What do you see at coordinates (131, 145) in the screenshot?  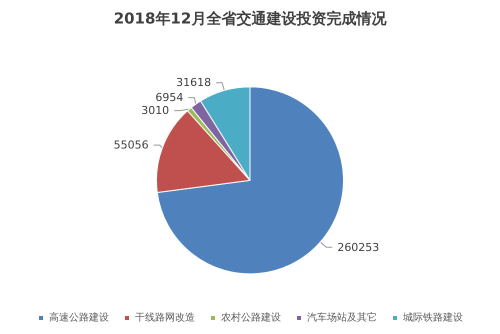 I see `data-label: 55056` at bounding box center [131, 145].